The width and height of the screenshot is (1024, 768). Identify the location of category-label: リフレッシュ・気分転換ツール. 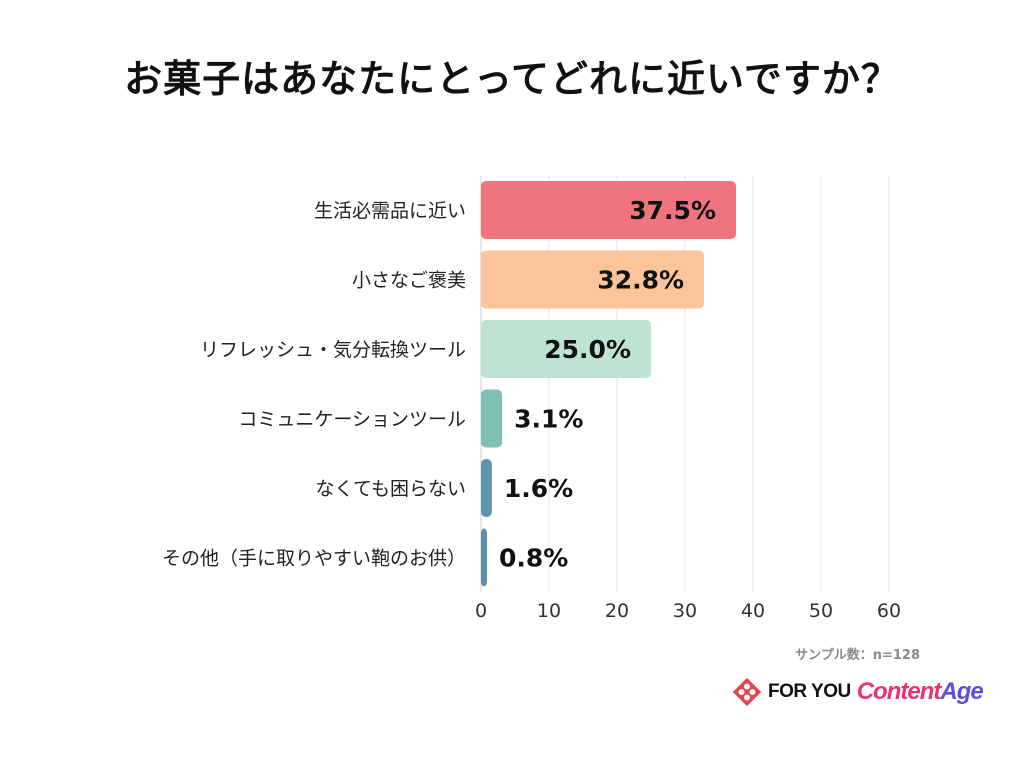
(333, 350).